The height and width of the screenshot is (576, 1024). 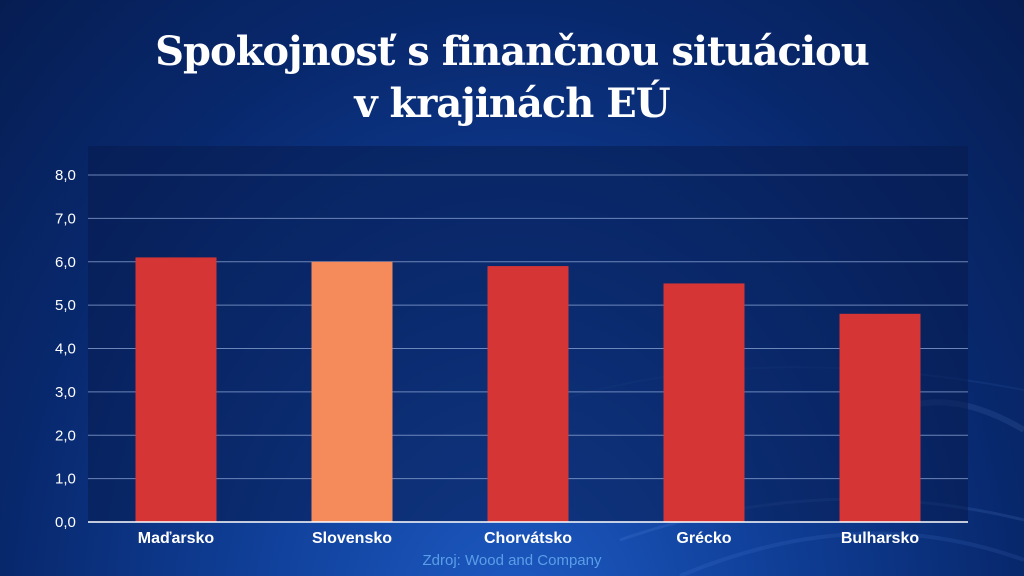 I want to click on y-tick-label: 8,0, so click(x=65, y=175).